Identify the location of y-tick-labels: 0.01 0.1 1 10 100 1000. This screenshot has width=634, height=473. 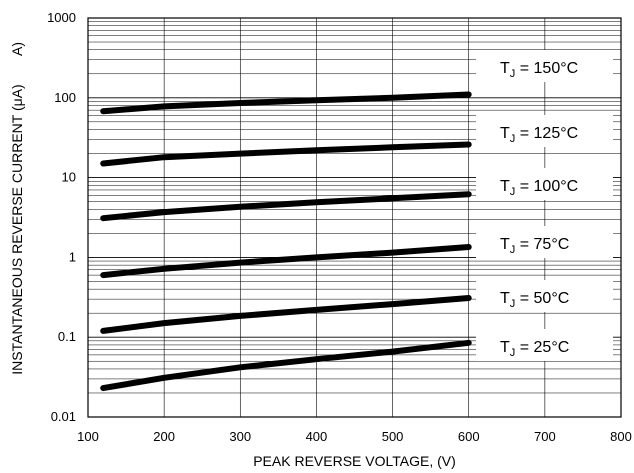
(61, 217).